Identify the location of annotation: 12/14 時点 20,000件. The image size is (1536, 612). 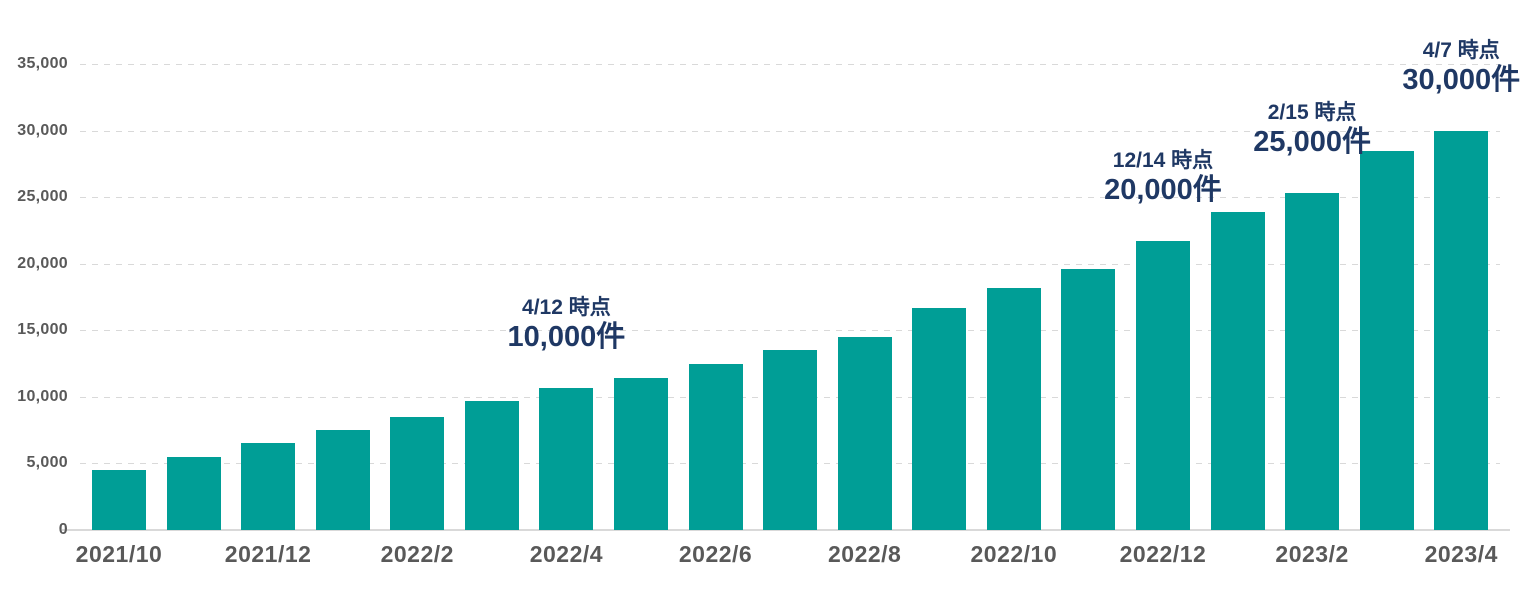
(1163, 178).